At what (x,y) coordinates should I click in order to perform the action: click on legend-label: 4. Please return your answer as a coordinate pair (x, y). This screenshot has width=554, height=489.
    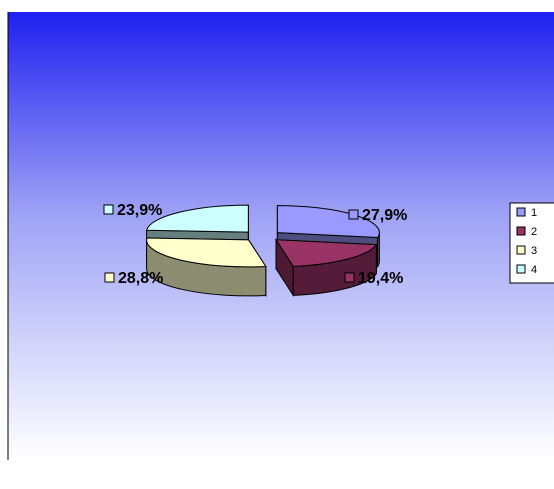
    Looking at the image, I should click on (534, 270).